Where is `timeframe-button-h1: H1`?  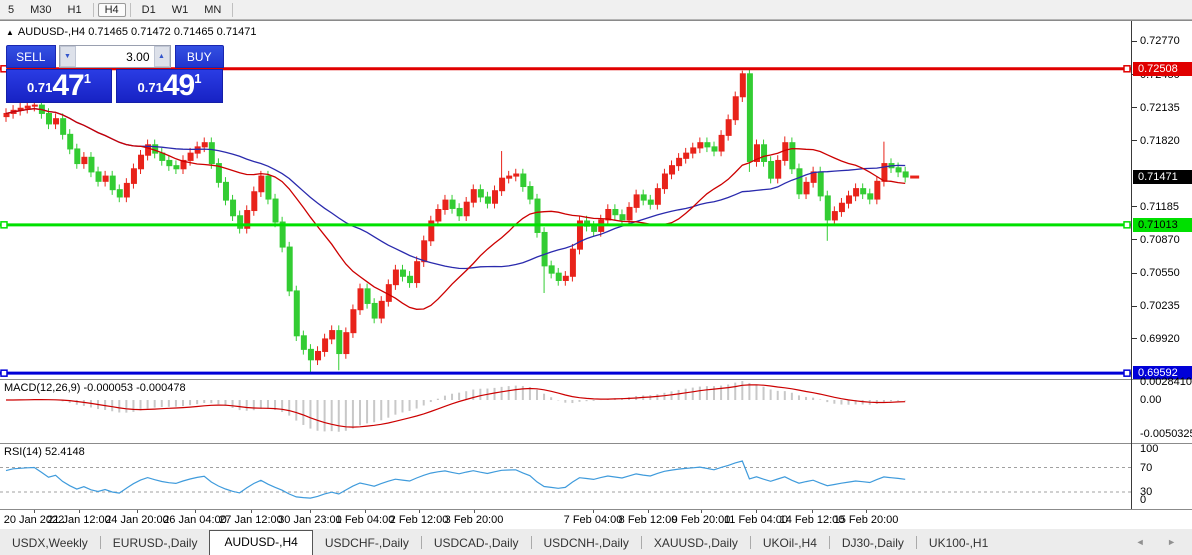
timeframe-button-h1: H1 is located at coordinates (74, 9).